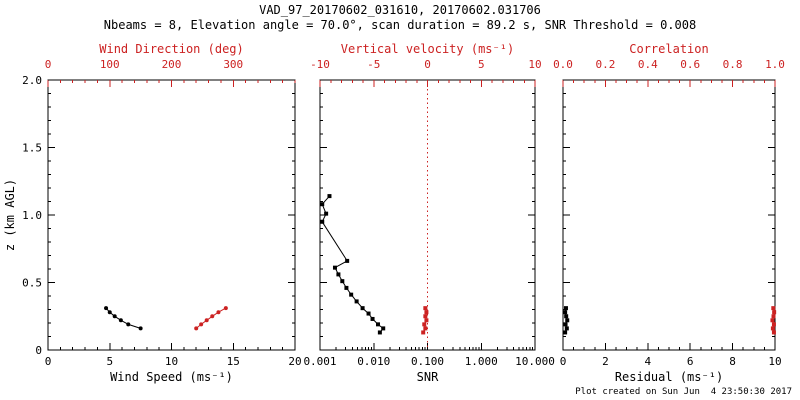  I want to click on y-tick-label: 0, so click(38, 350).